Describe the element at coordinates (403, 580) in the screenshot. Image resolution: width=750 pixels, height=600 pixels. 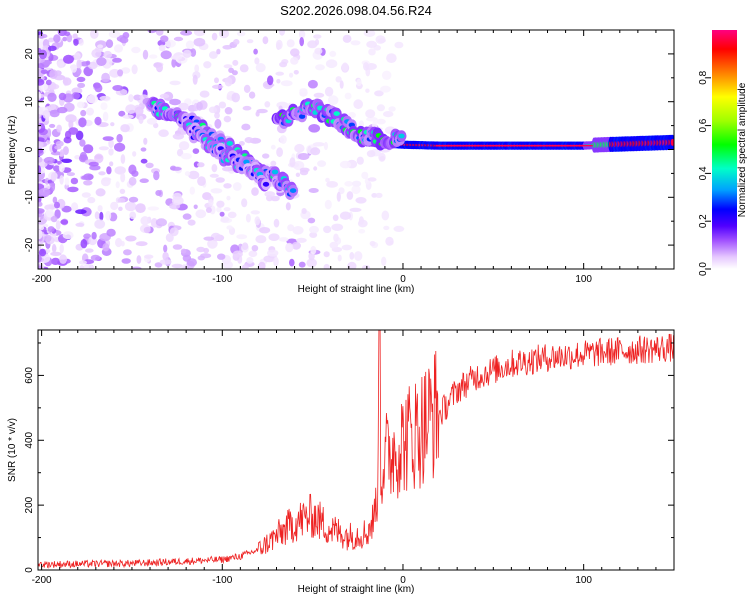
I see `x-tick-label: 0` at that location.